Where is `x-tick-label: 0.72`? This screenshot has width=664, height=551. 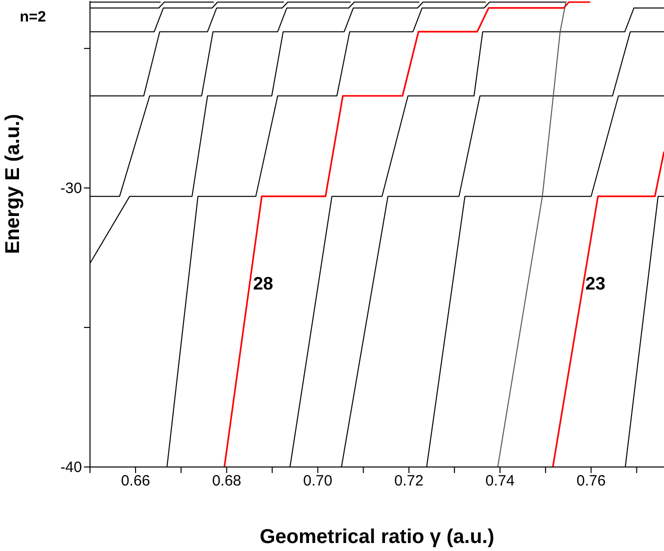
x-tick-label: 0.72 is located at coordinates (409, 481).